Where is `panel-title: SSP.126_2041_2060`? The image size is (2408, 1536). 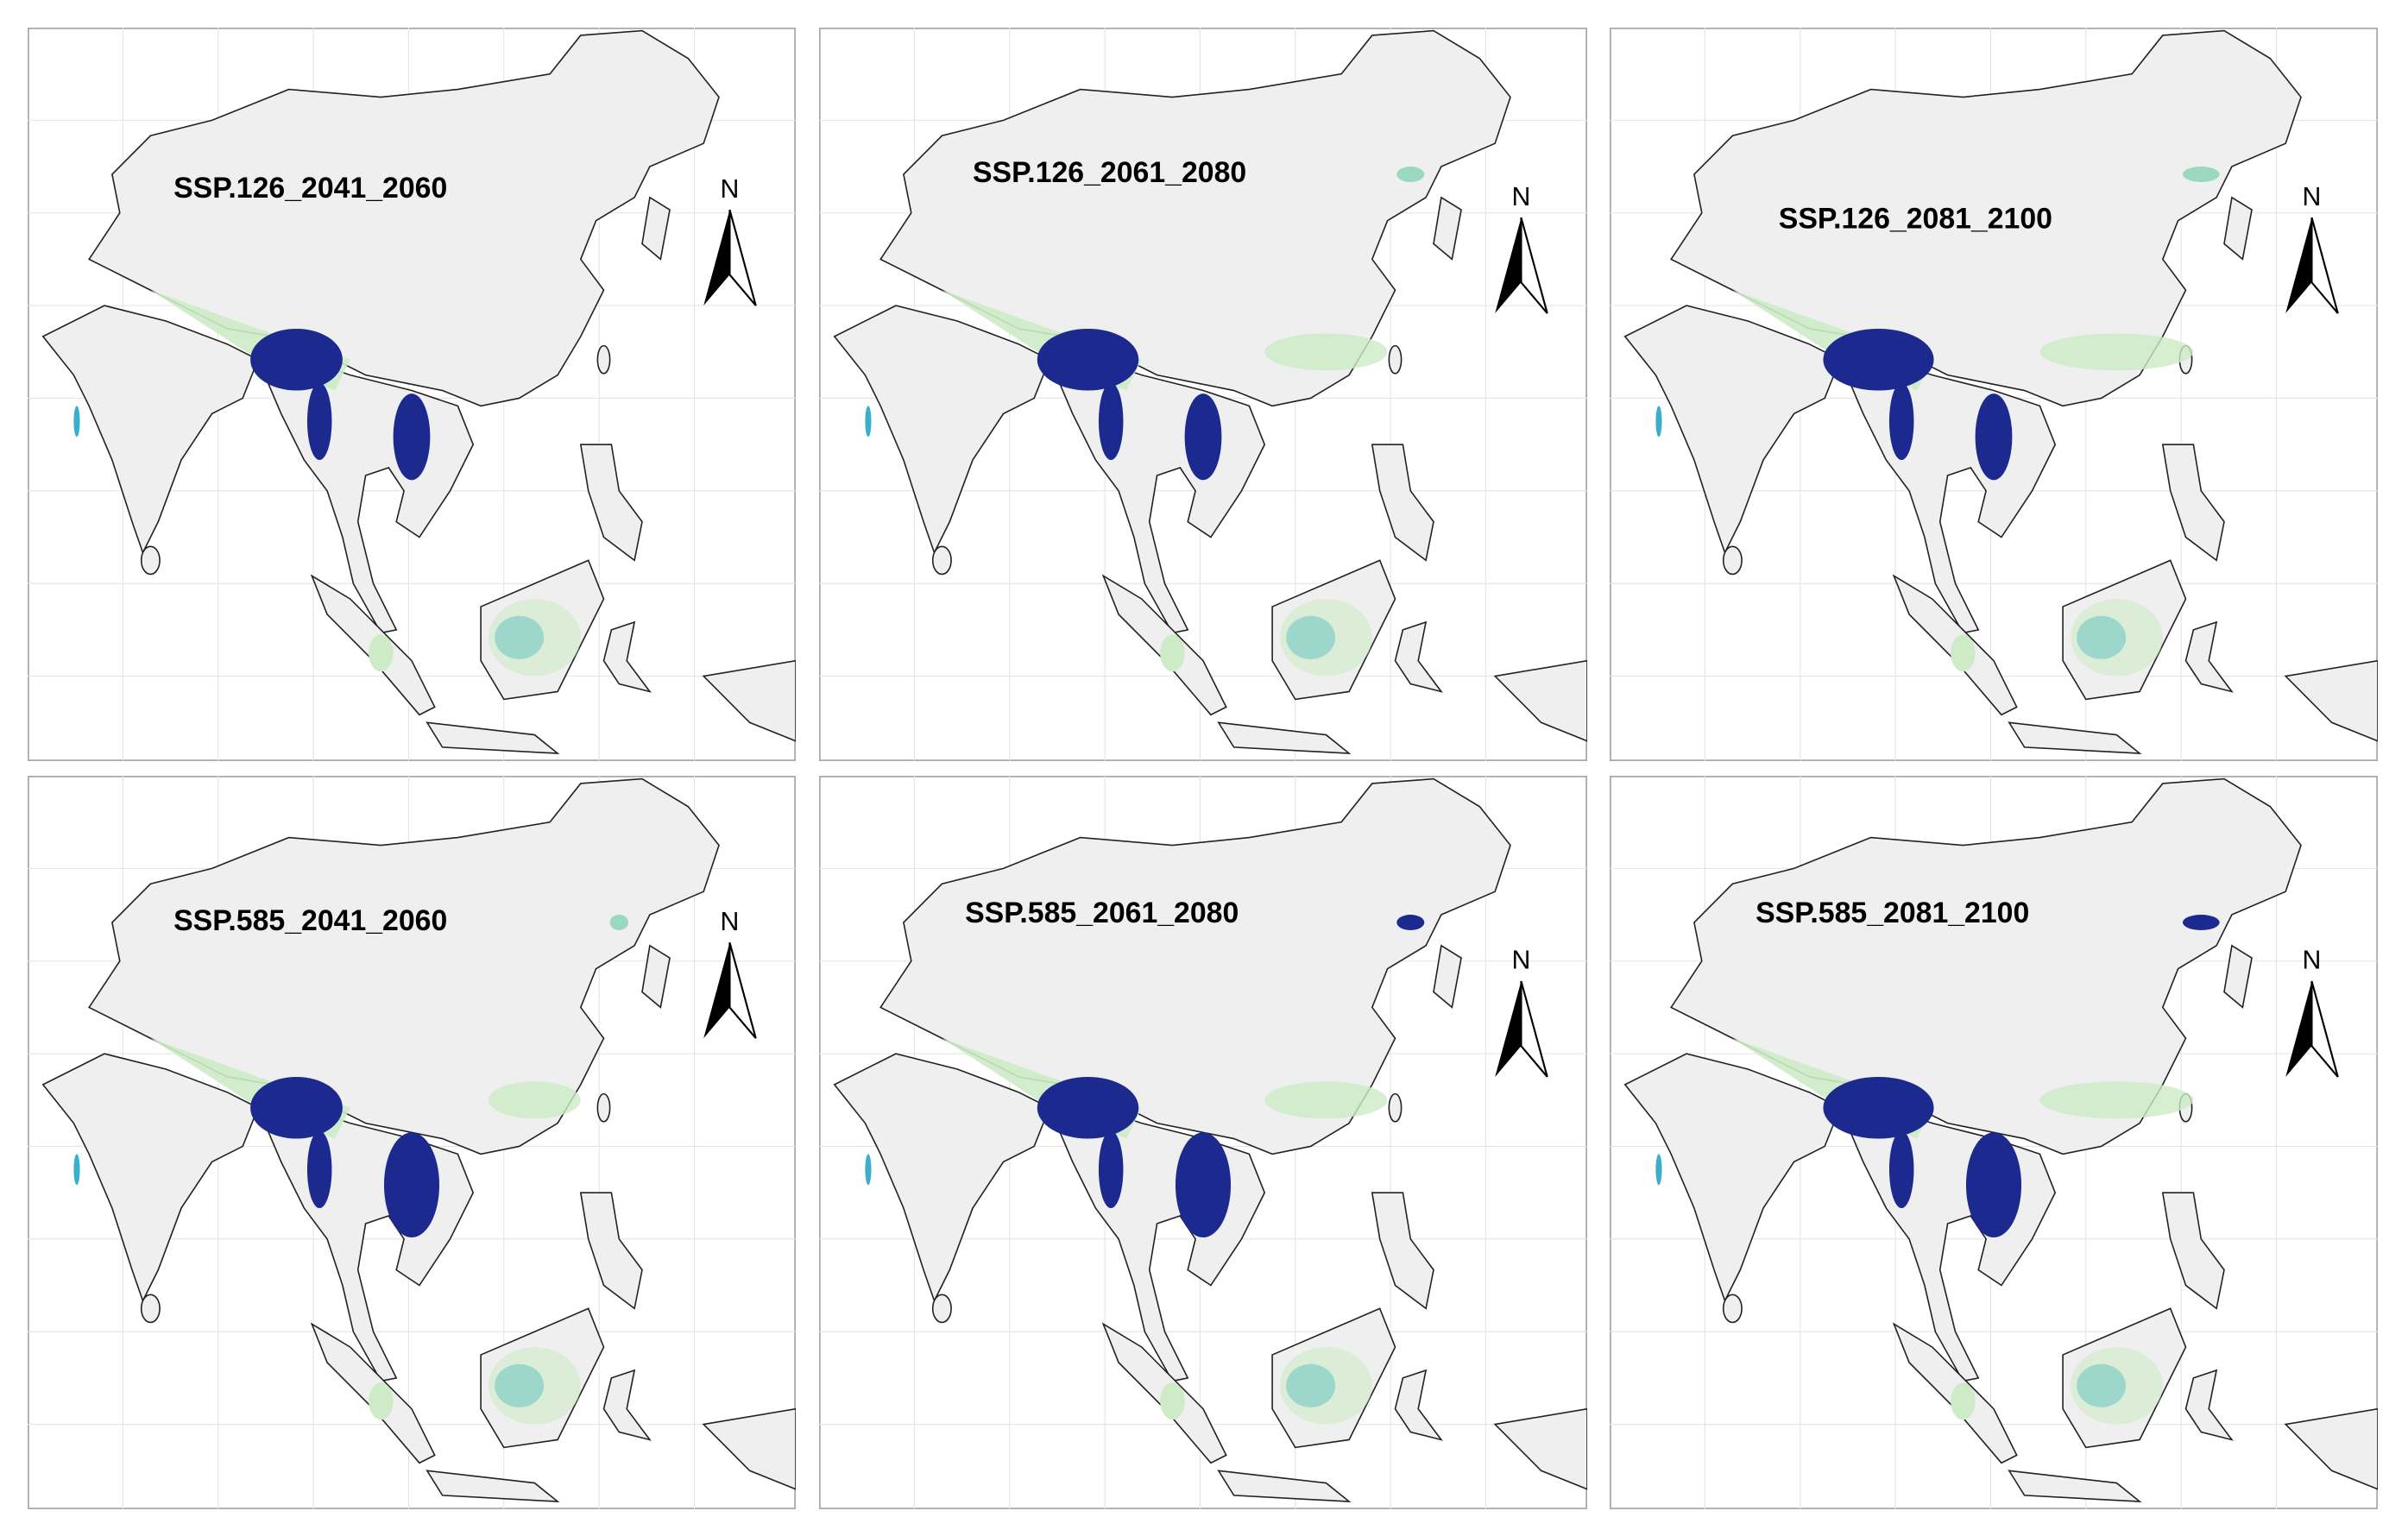
panel-title: SSP.126_2041_2060 is located at coordinates (310, 189).